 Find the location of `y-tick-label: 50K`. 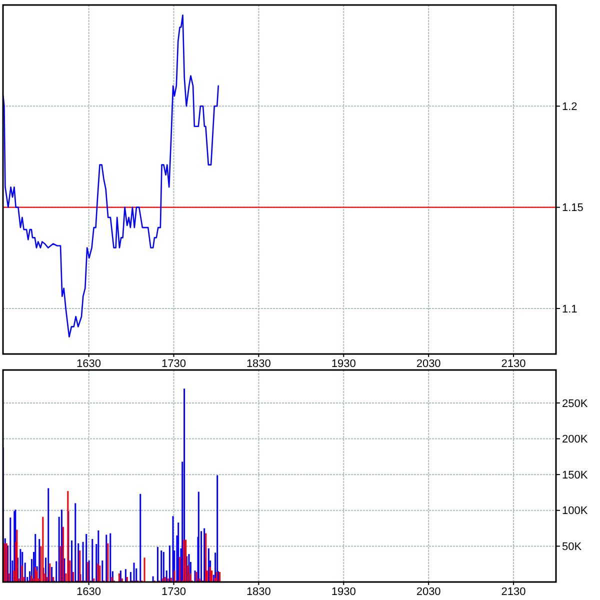

y-tick-label: 50K is located at coordinates (572, 547).